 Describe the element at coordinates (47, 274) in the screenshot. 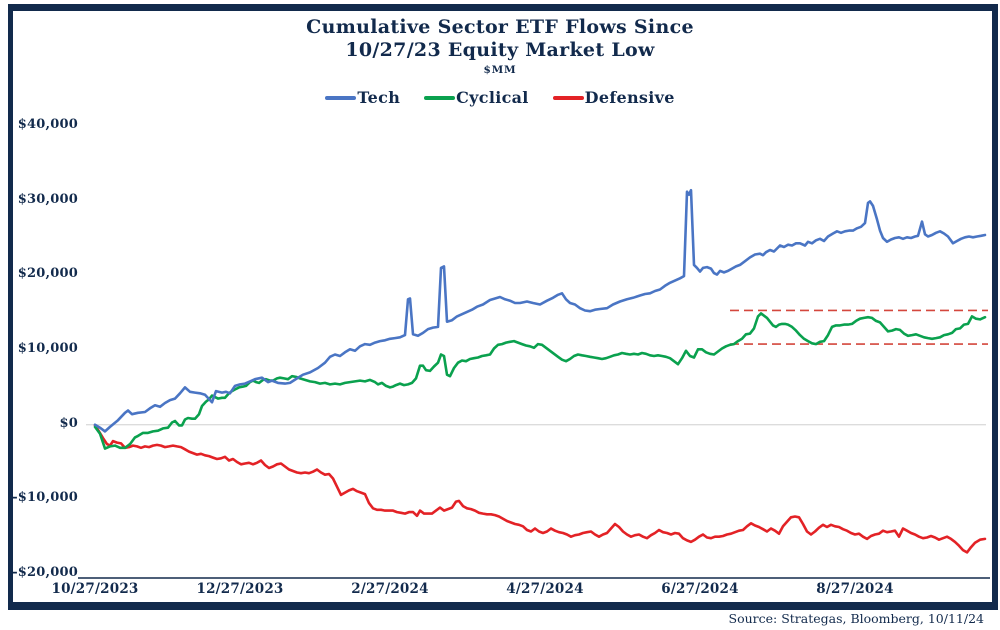

I see `y-tick-label-20000: $20,000` at that location.